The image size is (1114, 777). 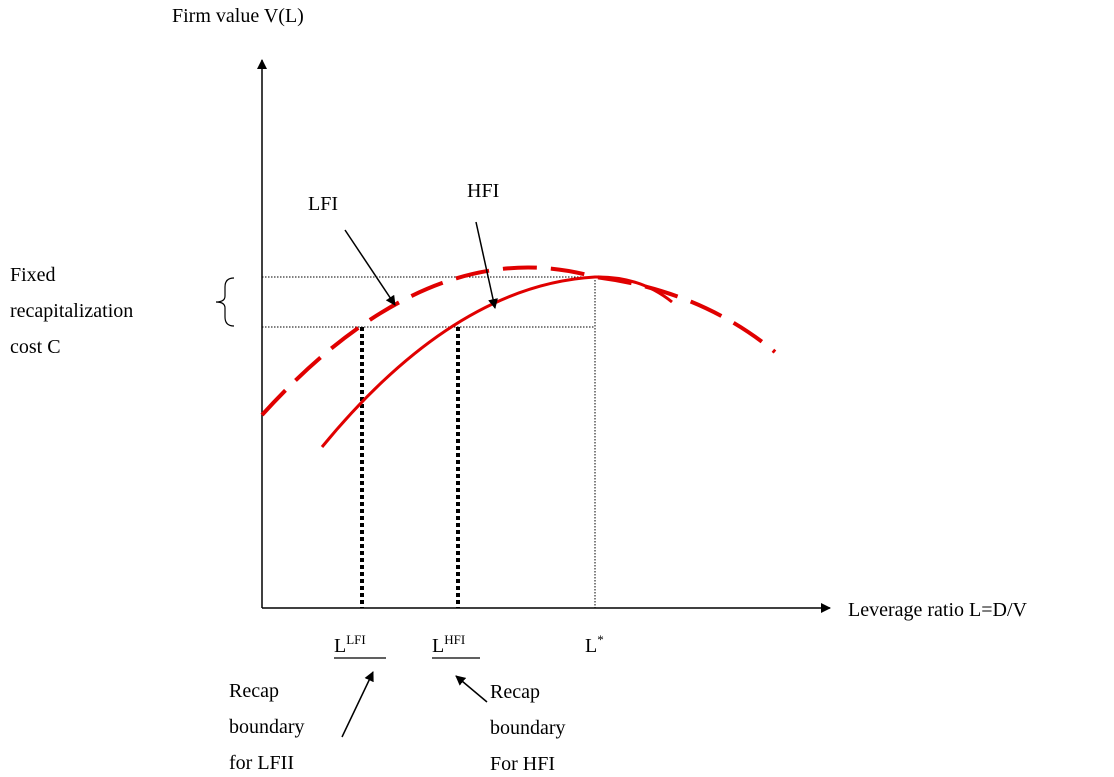 What do you see at coordinates (528, 728) in the screenshot?
I see `hfi-note-line2: boundary` at bounding box center [528, 728].